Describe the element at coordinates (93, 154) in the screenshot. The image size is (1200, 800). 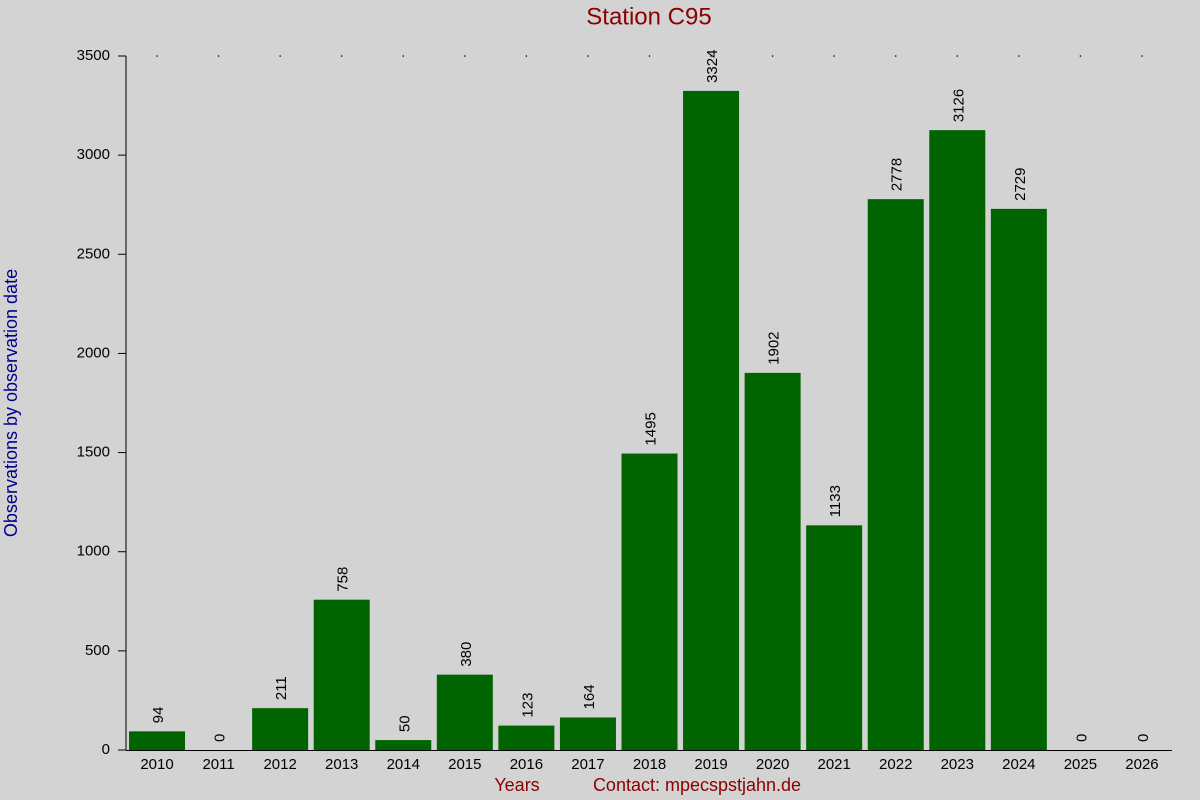
I see `y-tick-label: 3000` at that location.